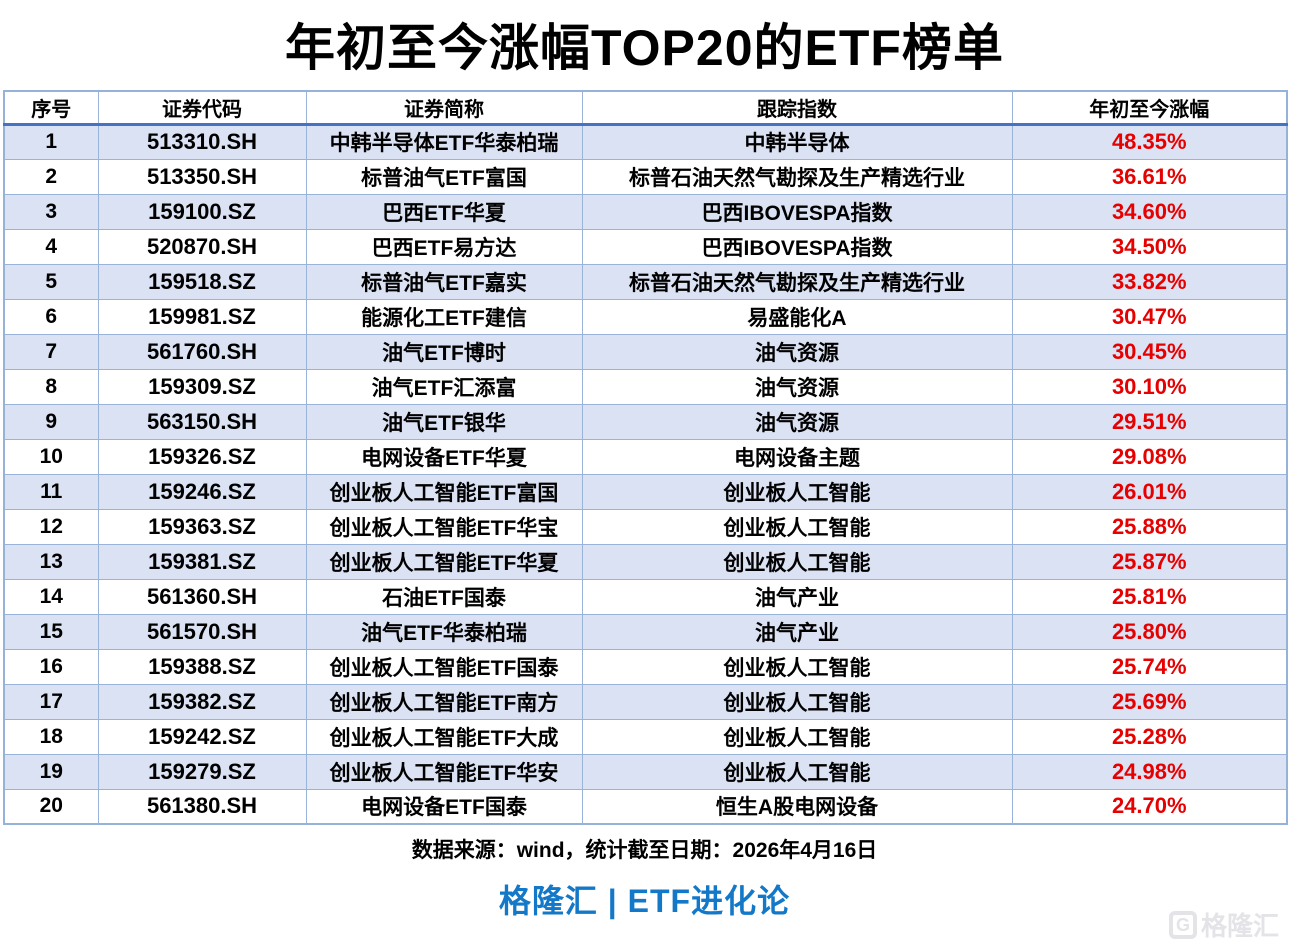  What do you see at coordinates (51, 351) in the screenshot?
I see `rank-cell: 7` at bounding box center [51, 351].